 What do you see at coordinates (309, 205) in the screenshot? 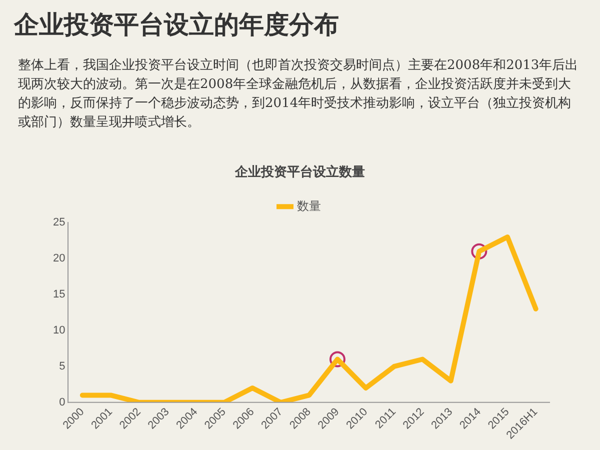
I see `legend-label: 数量` at bounding box center [309, 205].